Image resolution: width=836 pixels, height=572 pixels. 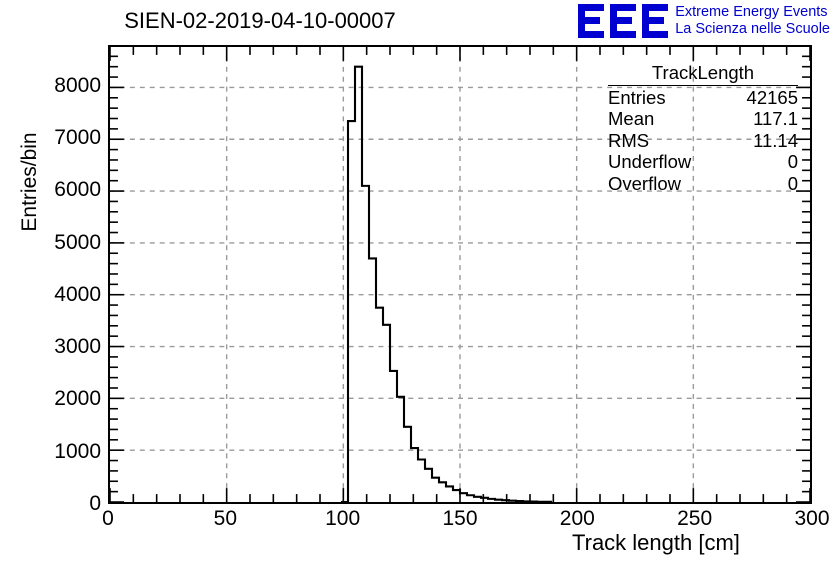 I want to click on stats-row: Mean 117.1, so click(x=703, y=119).